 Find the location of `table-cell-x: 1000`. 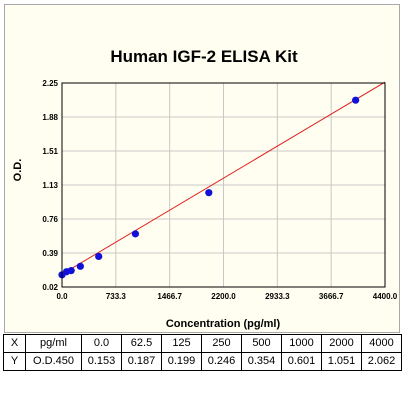

table-cell-x: 1000 is located at coordinates (301, 343).